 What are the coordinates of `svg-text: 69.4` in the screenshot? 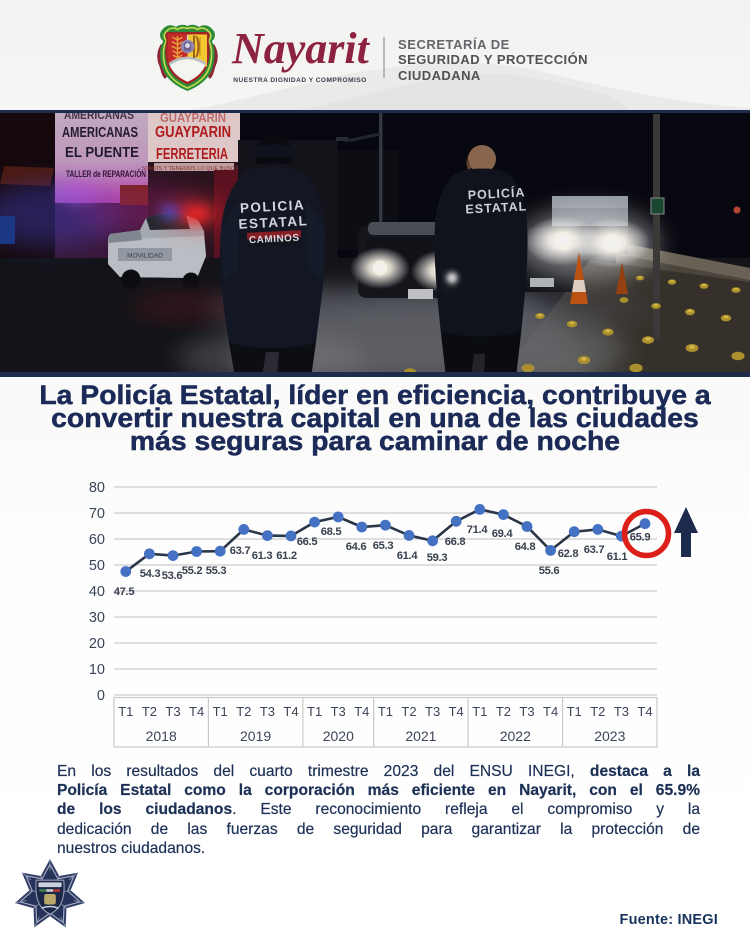 It's located at (503, 534).